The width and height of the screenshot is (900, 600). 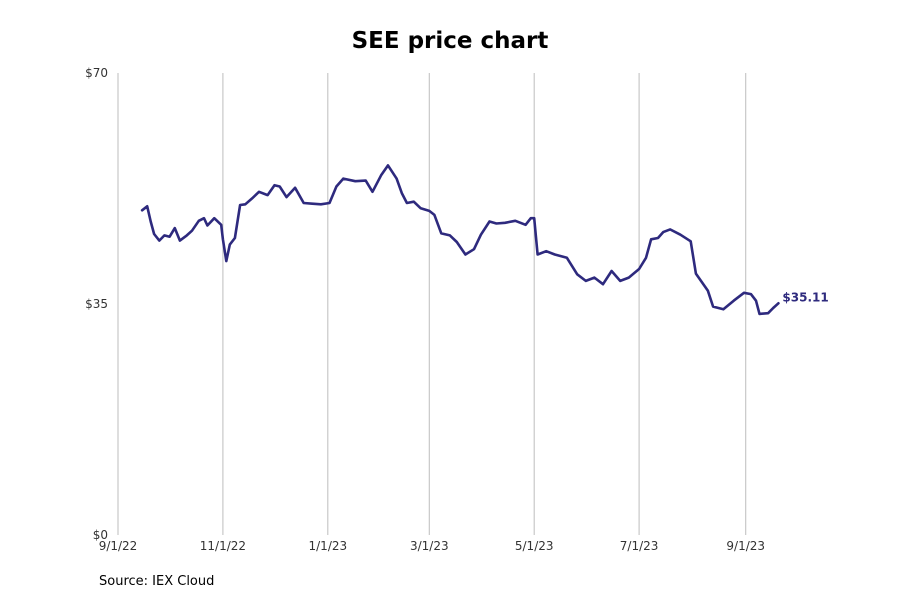 What do you see at coordinates (450, 41) in the screenshot?
I see `chart-title: SEE price chart` at bounding box center [450, 41].